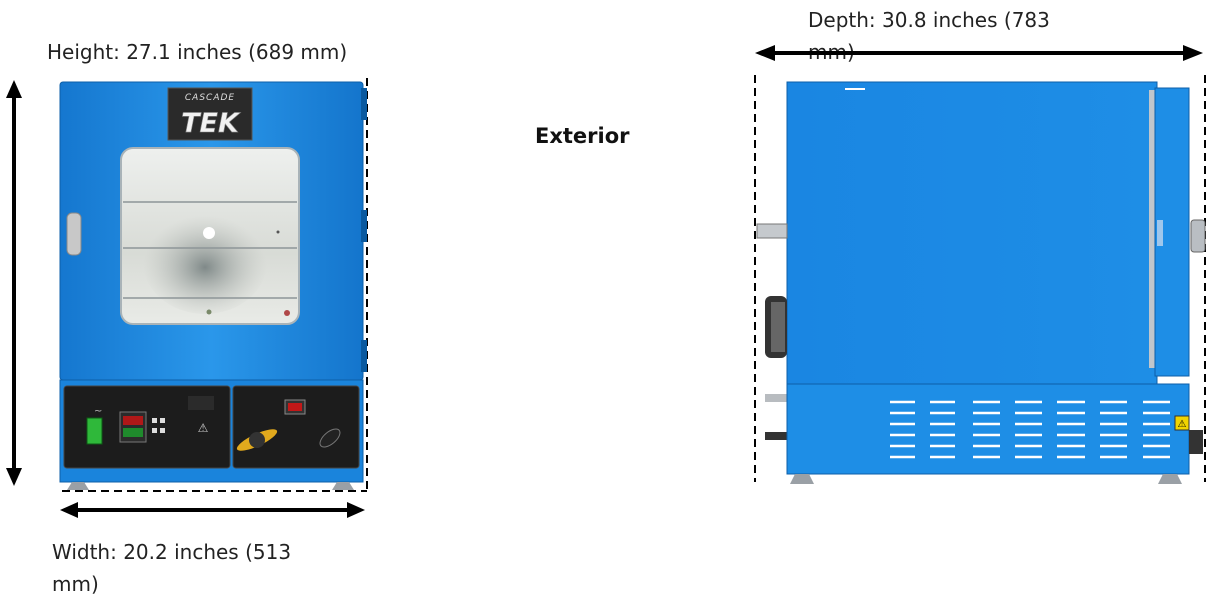  What do you see at coordinates (212, 510) in the screenshot?
I see `width-arrow` at bounding box center [212, 510].